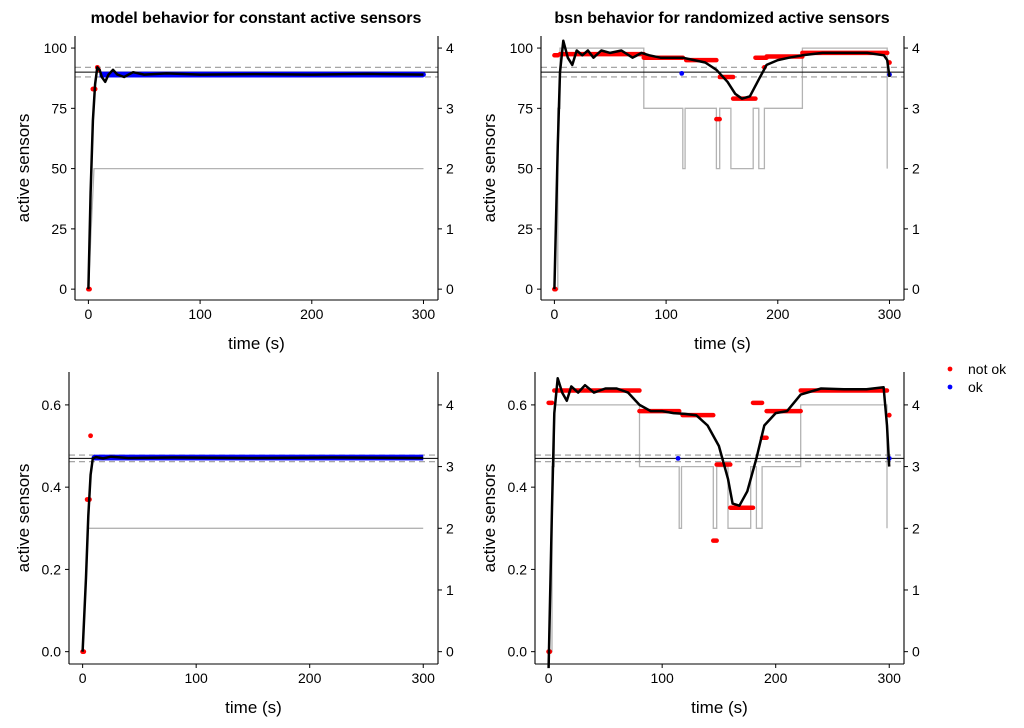 The image size is (1024, 728). What do you see at coordinates (976, 387) in the screenshot?
I see `legend-label: ok` at bounding box center [976, 387].